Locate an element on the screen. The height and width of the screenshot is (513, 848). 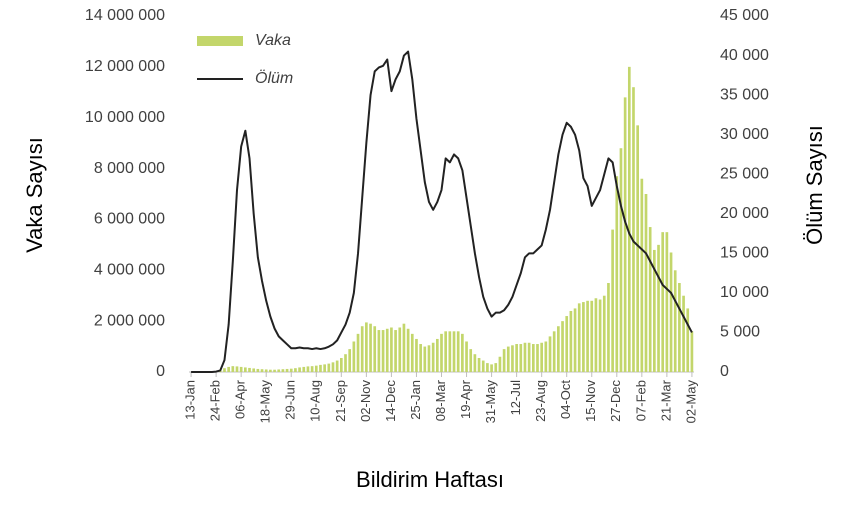
legend-label: Vaka is located at coordinates (273, 40).